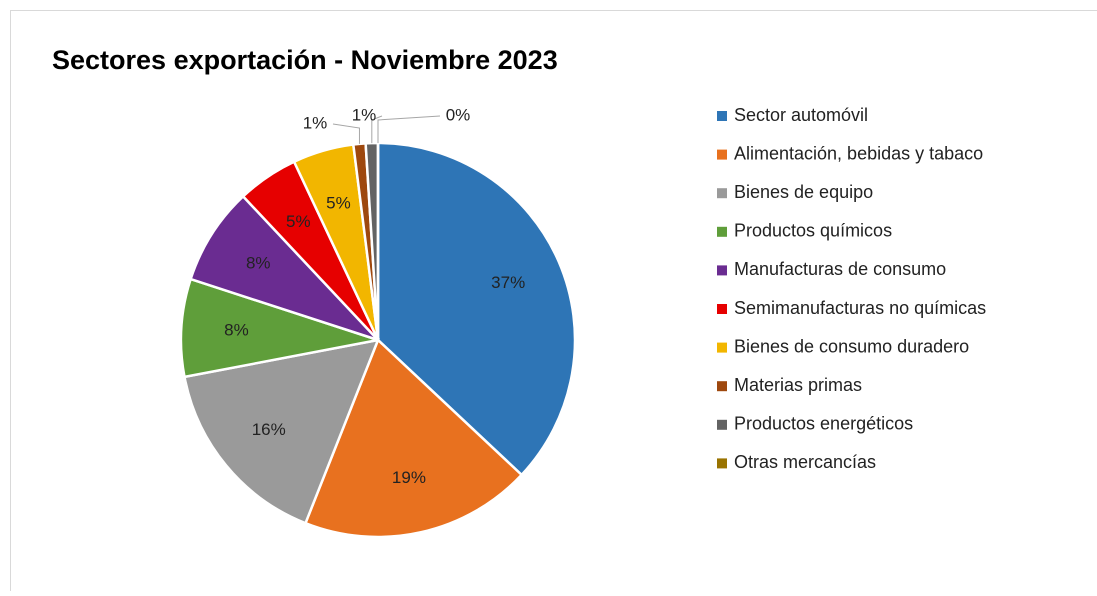 The image size is (1097, 596). I want to click on chart-title: Sectores exportación - Noviembre 2023, so click(305, 60).